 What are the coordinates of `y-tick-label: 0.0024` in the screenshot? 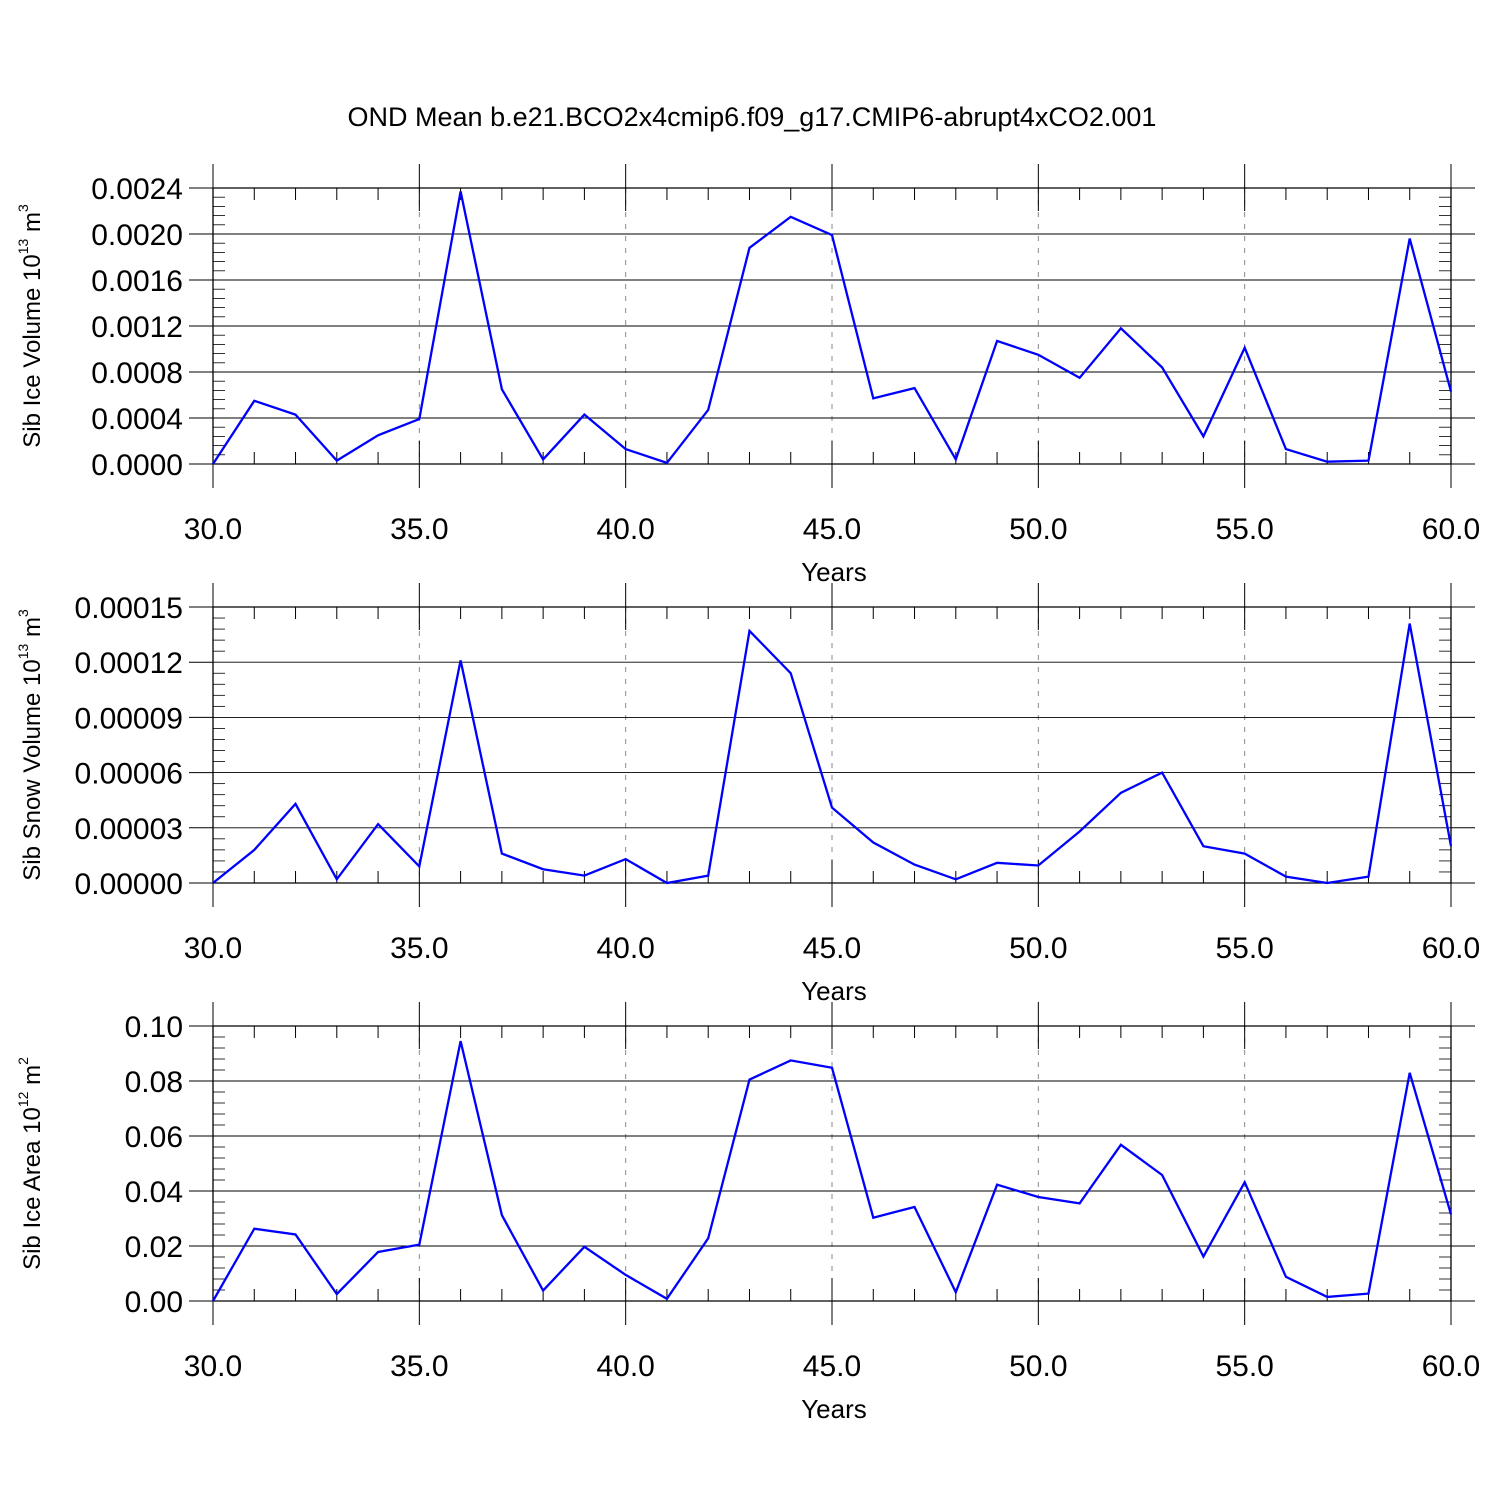 It's located at (137, 189).